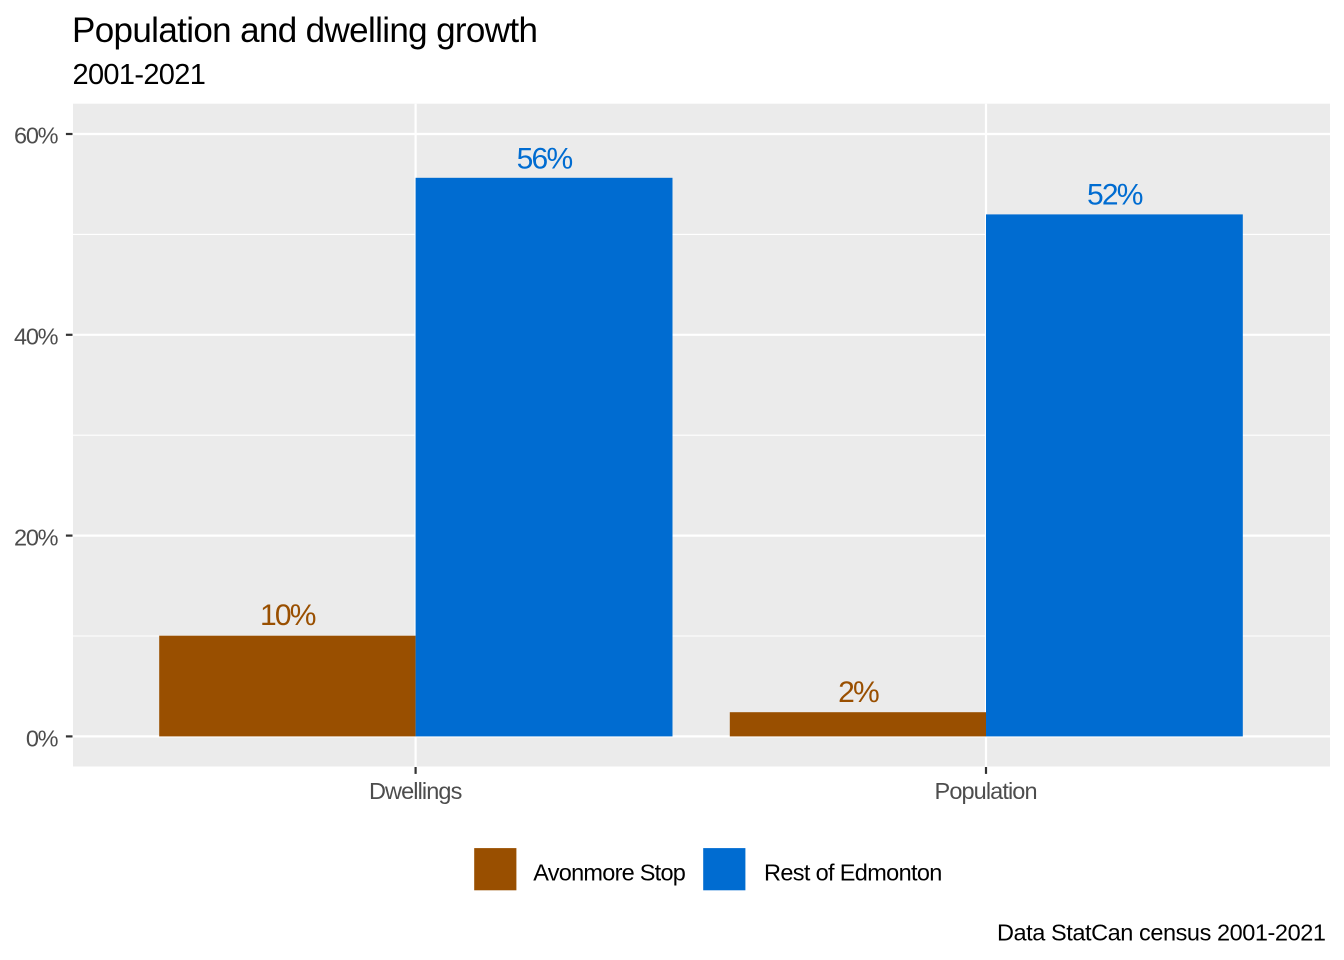 The width and height of the screenshot is (1344, 960). Describe the element at coordinates (1161, 932) in the screenshot. I see `svg-text: Data StatCan census 2001-2021` at that location.